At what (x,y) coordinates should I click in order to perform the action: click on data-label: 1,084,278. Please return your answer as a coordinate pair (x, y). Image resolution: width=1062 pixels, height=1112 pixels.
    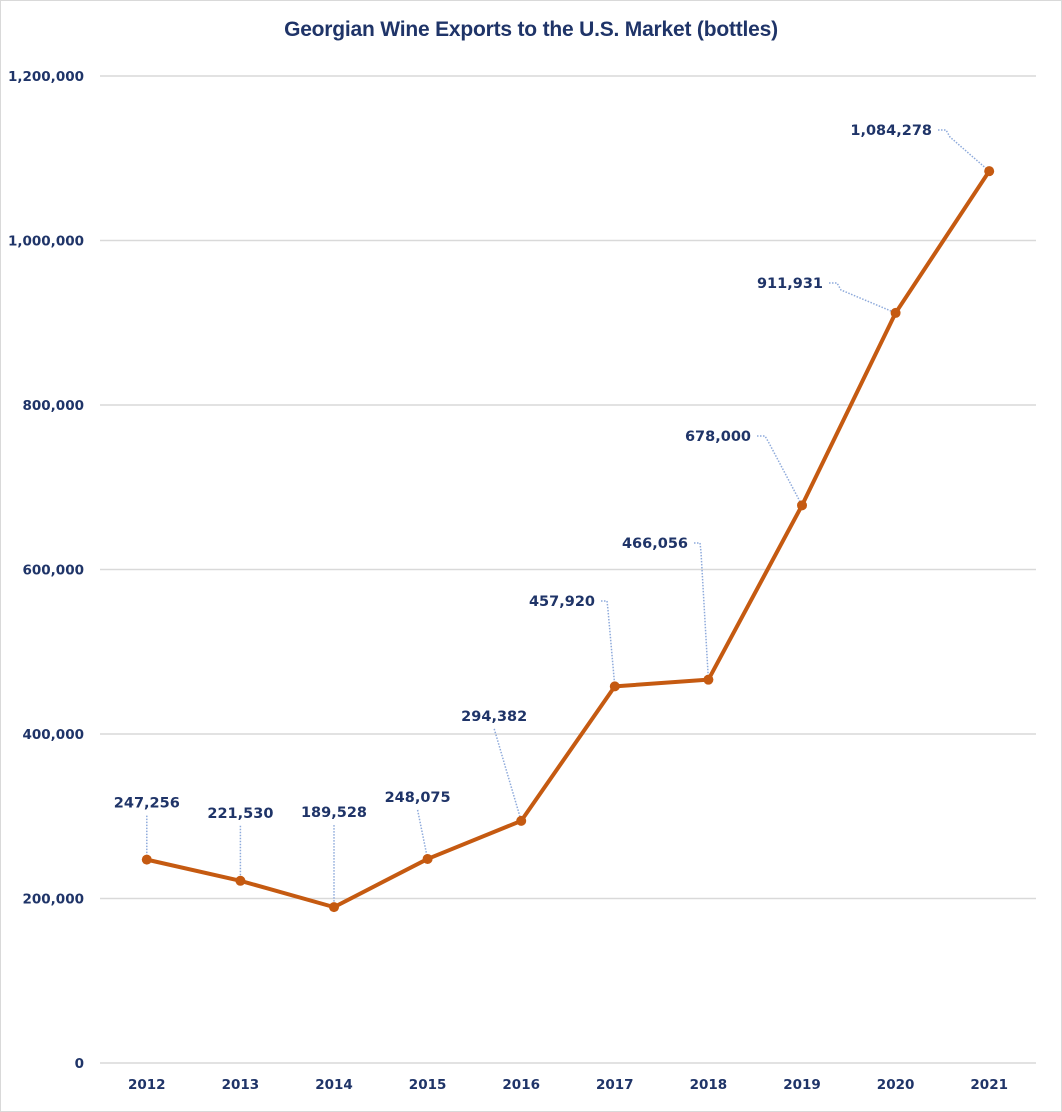
    Looking at the image, I should click on (891, 131).